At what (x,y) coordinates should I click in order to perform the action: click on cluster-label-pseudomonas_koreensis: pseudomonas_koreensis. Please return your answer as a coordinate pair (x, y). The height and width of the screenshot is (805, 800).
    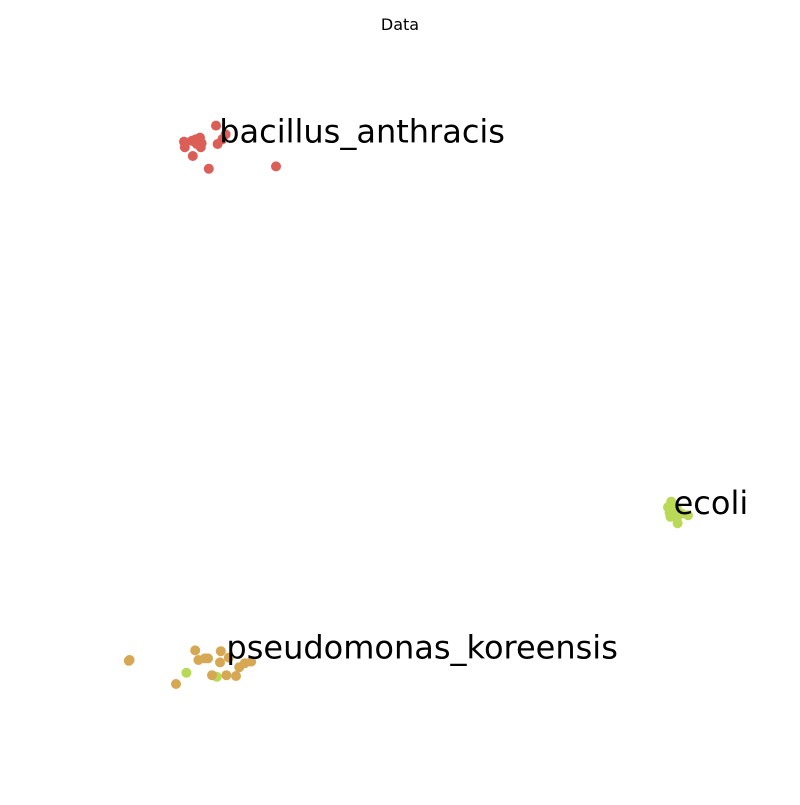
    Looking at the image, I should click on (421, 648).